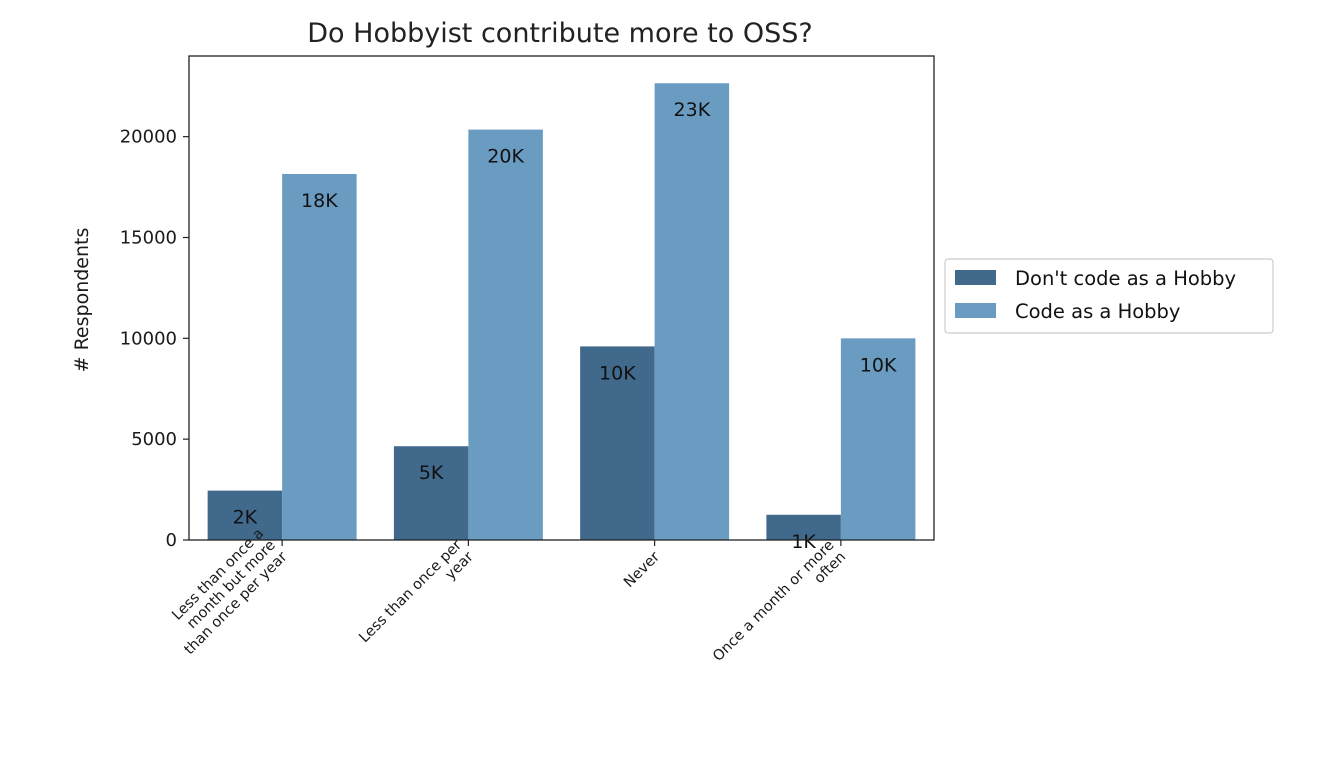 This screenshot has height=758, width=1320. I want to click on y-tick-label: 5000, so click(154, 439).